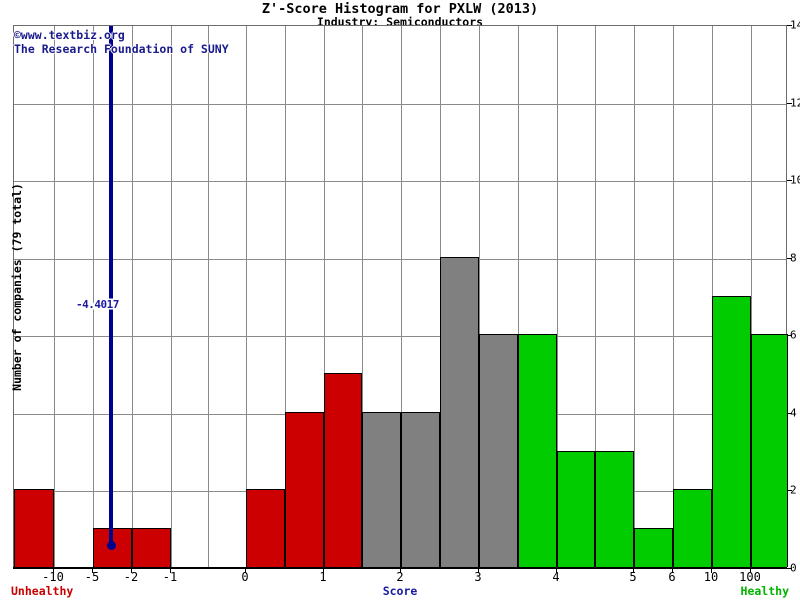 The height and width of the screenshot is (600, 800). What do you see at coordinates (711, 577) in the screenshot?
I see `x-tick-label: 10` at bounding box center [711, 577].